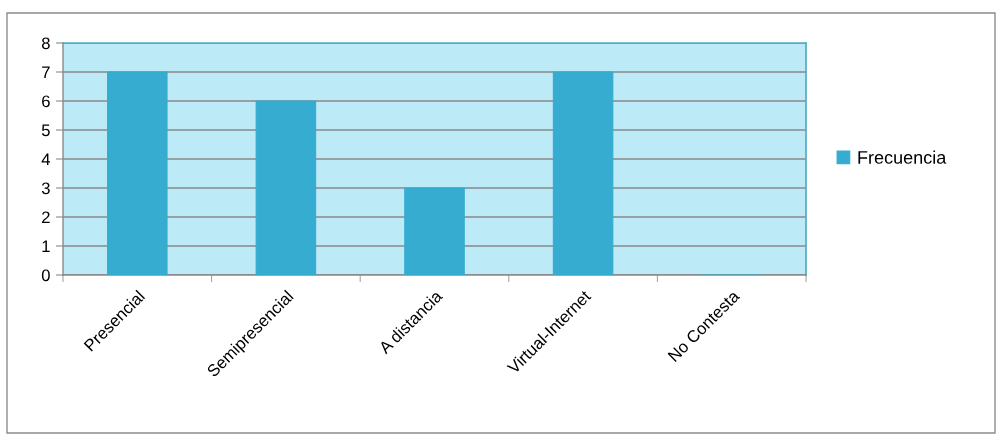  Describe the element at coordinates (46, 217) in the screenshot. I see `y-tick-label: 2` at that location.